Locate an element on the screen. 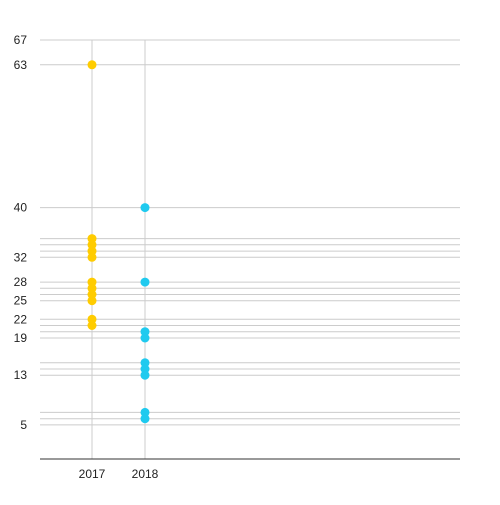 Image resolution: width=500 pixels, height=505 pixels. y-tick-label: 67 is located at coordinates (21, 40).